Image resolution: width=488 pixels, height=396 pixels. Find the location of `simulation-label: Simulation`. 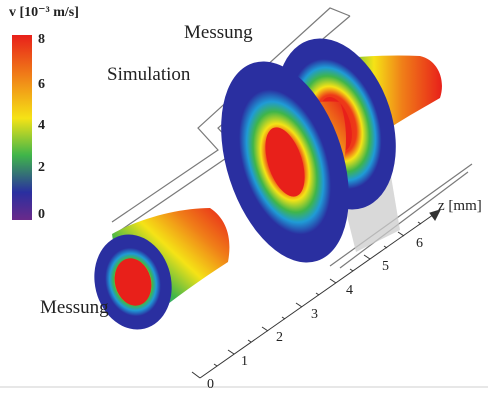

simulation-label: Simulation is located at coordinates (149, 74).